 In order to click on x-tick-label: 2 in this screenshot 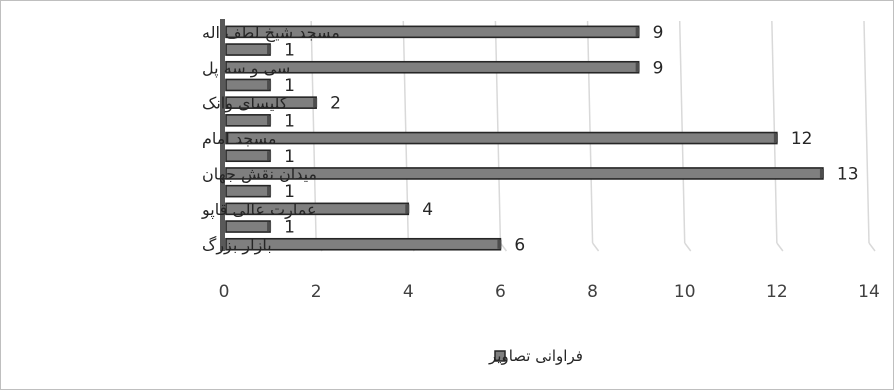, I will do `click(316, 292)`.